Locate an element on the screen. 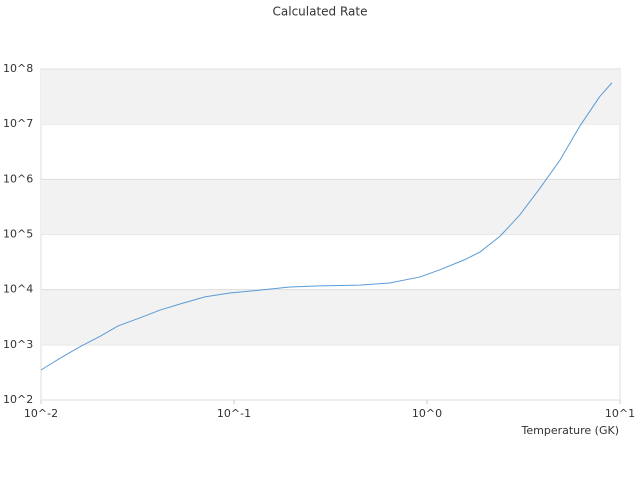 Image resolution: width=640 pixels, height=484 pixels. y-tick-label: 10^8 is located at coordinates (18, 68).